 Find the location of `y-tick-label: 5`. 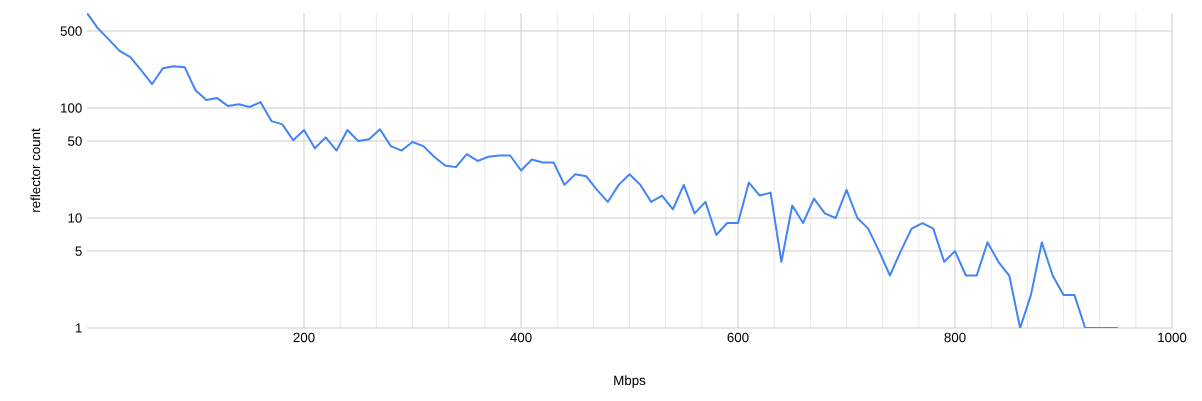

y-tick-label: 5 is located at coordinates (78, 251).